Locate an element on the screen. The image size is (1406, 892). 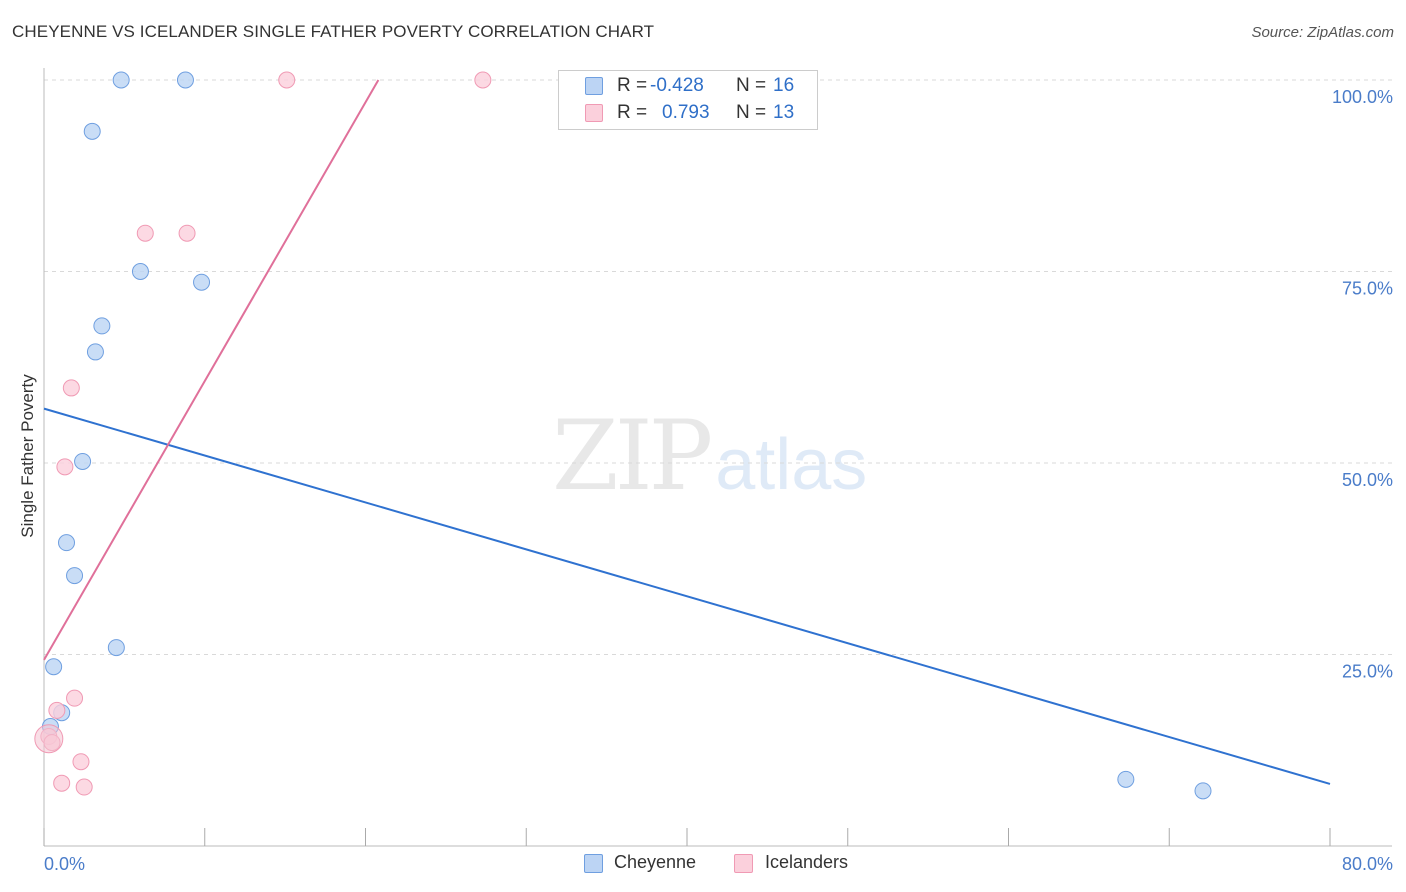
icelanders-legend-swatch is located at coordinates (743, 863).